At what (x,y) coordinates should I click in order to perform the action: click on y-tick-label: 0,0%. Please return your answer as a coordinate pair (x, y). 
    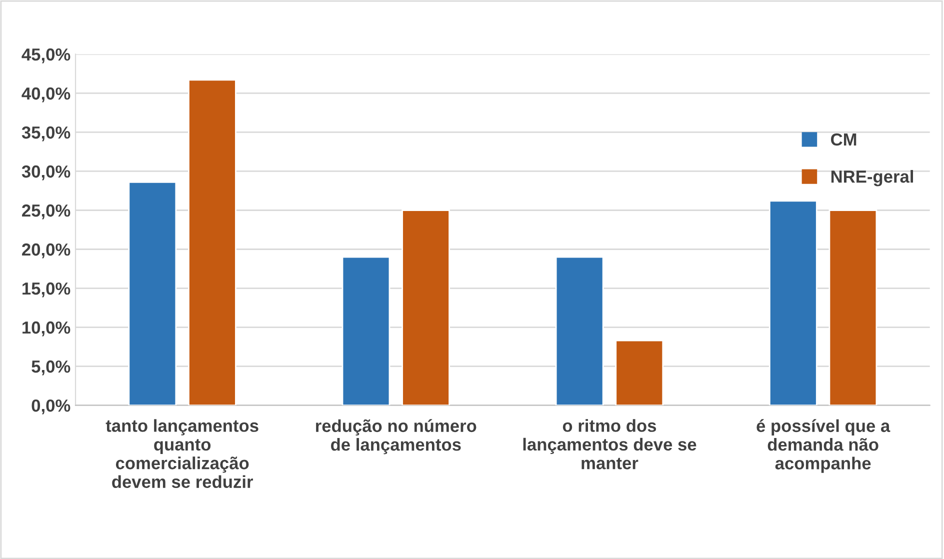
    Looking at the image, I should click on (51, 406).